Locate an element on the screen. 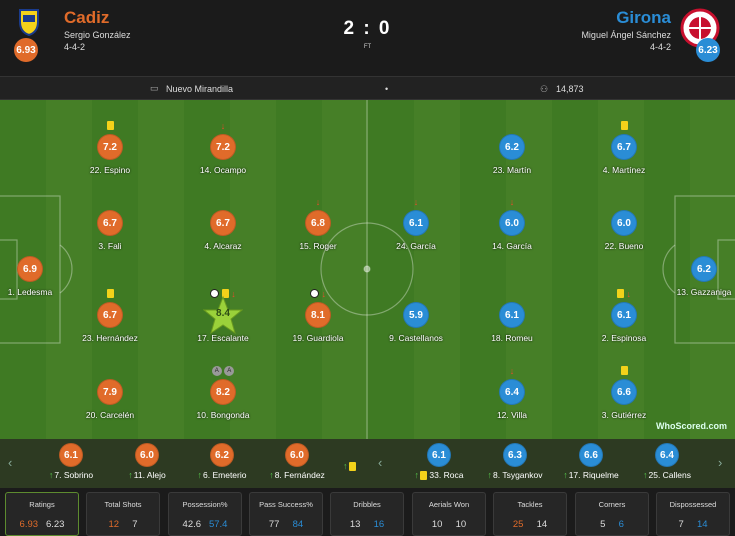 The height and width of the screenshot is (536, 735). player-away-rb: 6.7 4. Martínez is located at coordinates (624, 148).